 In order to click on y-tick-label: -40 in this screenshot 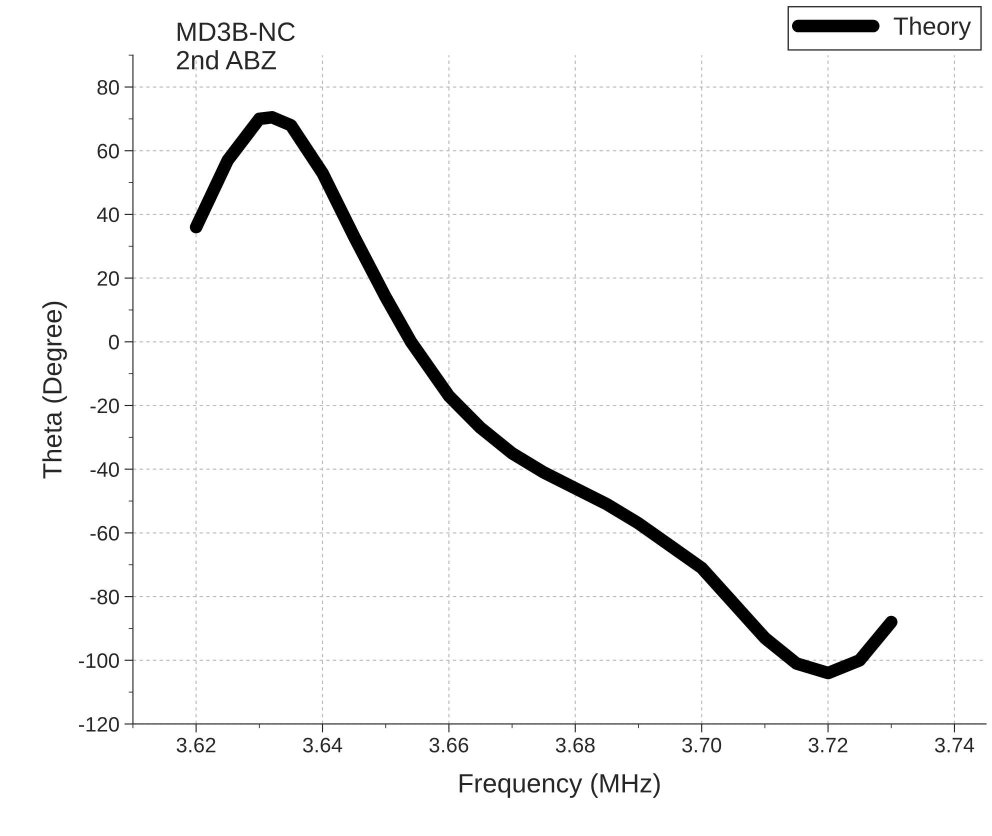, I will do `click(104, 469)`.